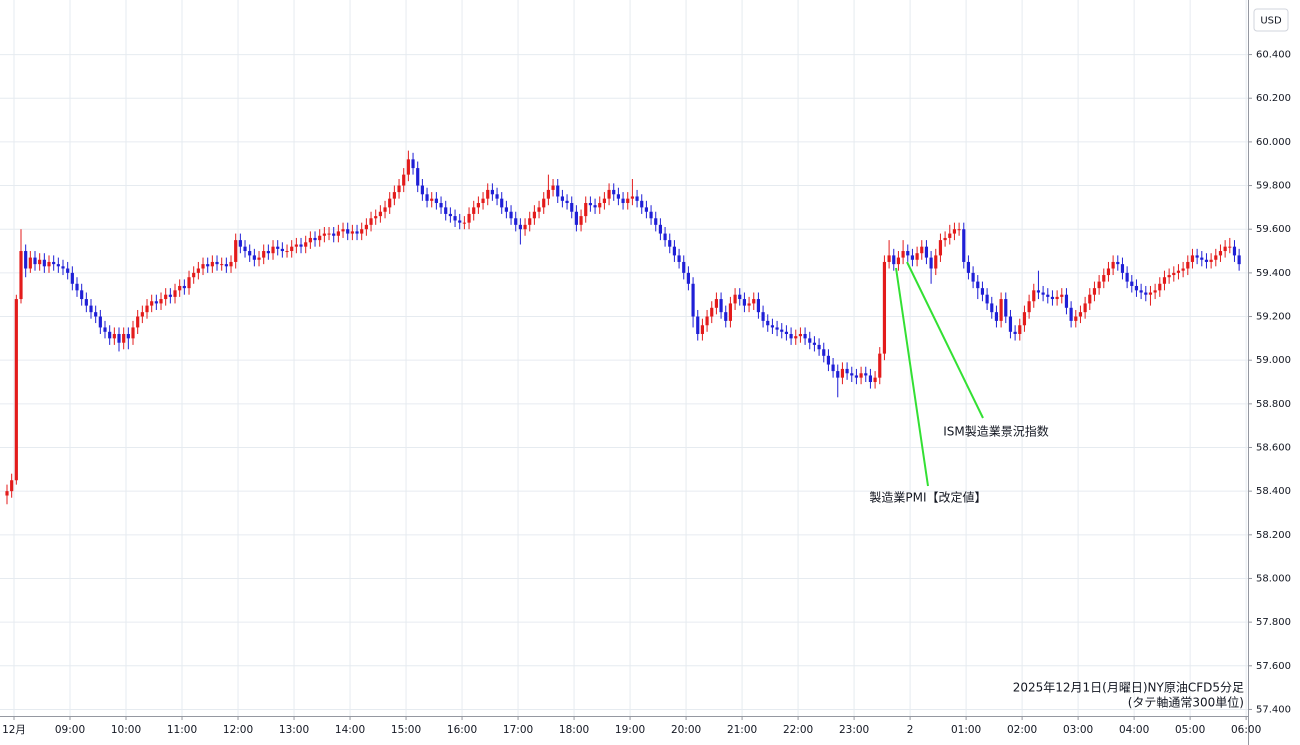  I want to click on currency-label: USD, so click(1271, 21).